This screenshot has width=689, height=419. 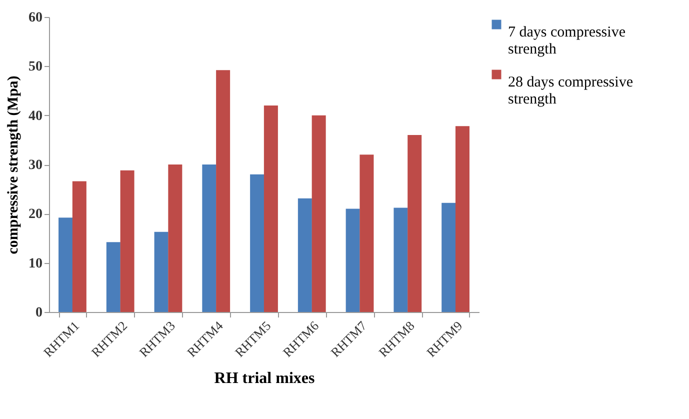 What do you see at coordinates (264, 378) in the screenshot?
I see `x-axis-title: RH trial mixes` at bounding box center [264, 378].